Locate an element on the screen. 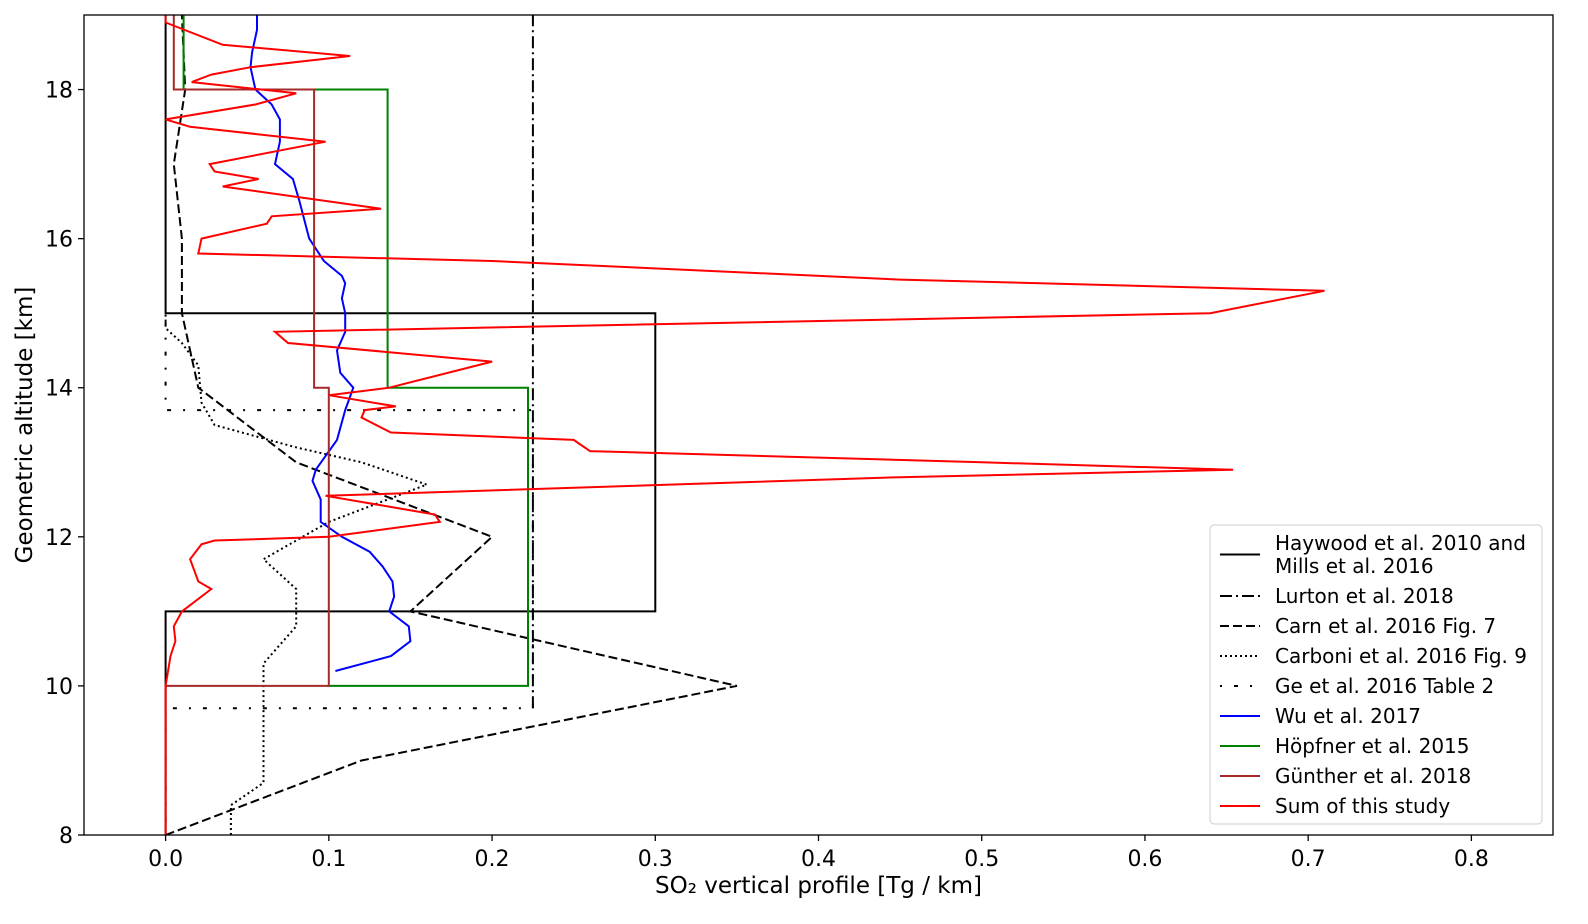  x-tick-label: 0.8 is located at coordinates (1471, 859).